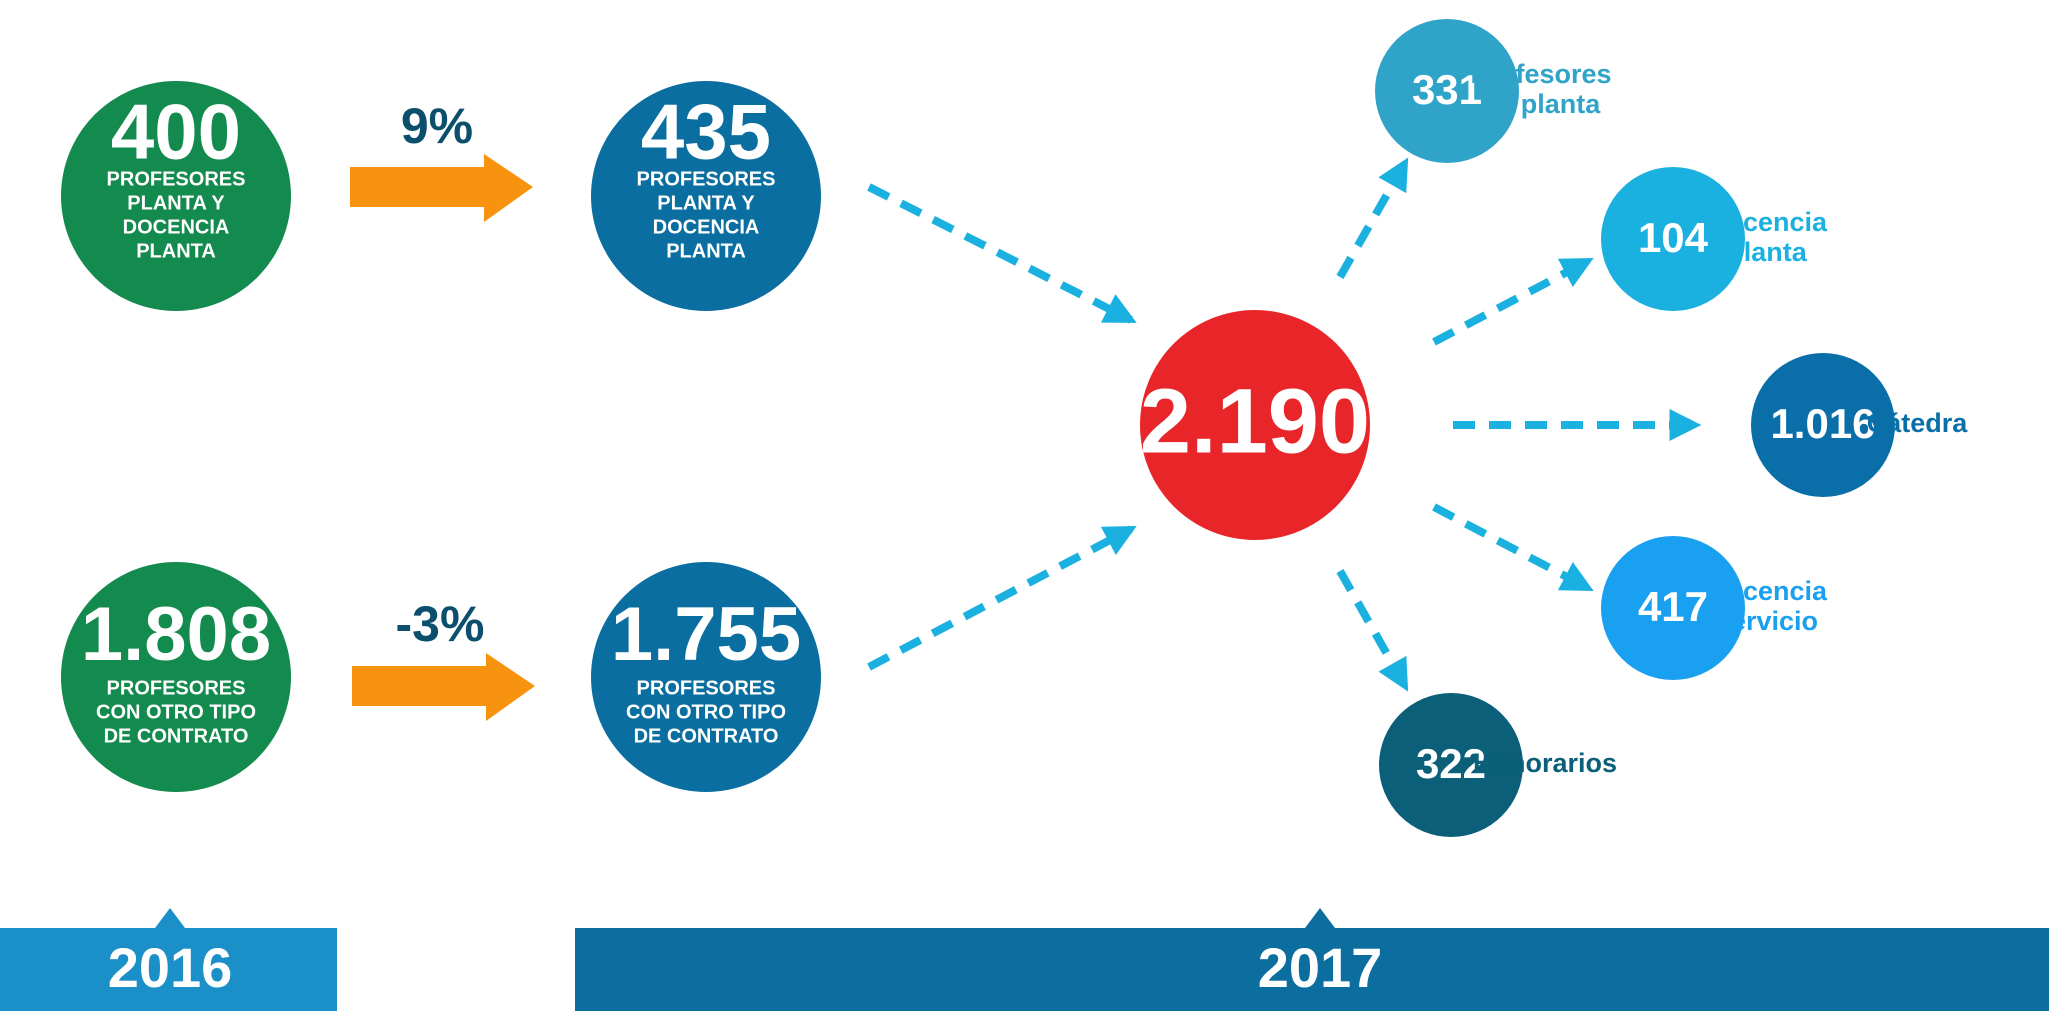 This screenshot has height=1011, width=2049. Describe the element at coordinates (1767, 621) in the screenshot. I see `breakdown-label: servicio` at that location.